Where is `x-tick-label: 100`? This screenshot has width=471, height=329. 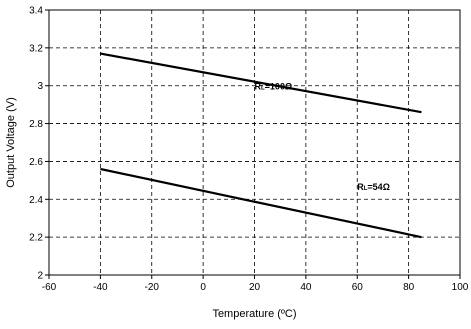 x-tick-label: 100 is located at coordinates (460, 287).